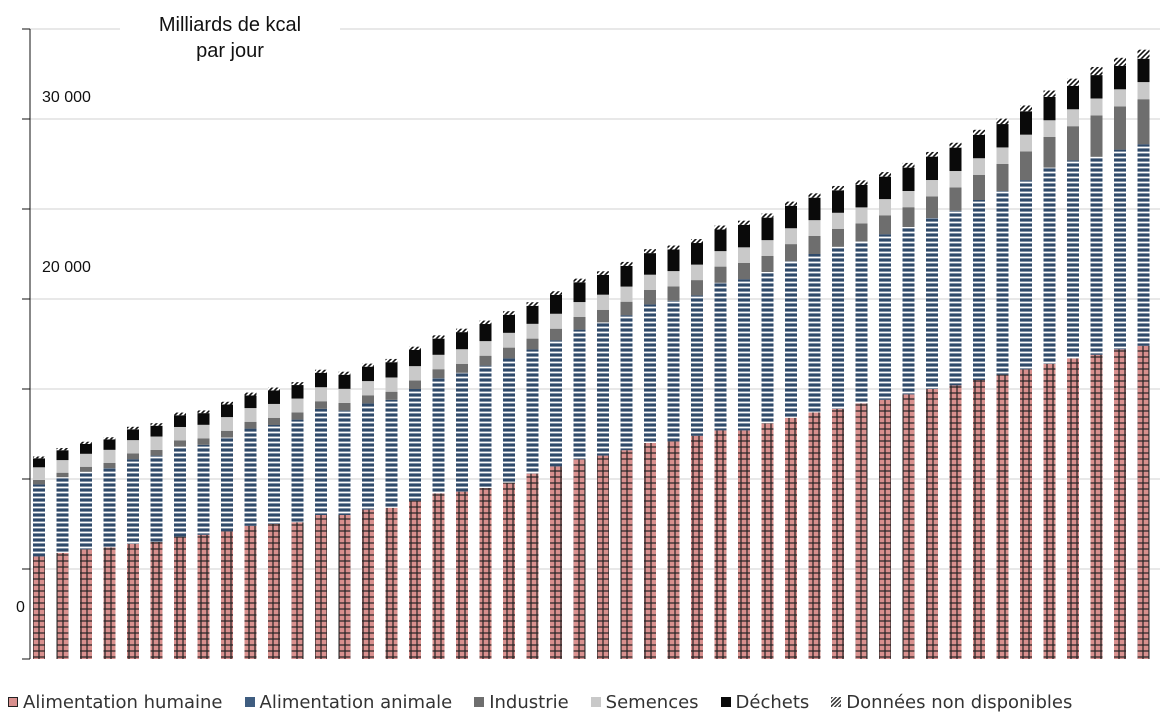  Describe the element at coordinates (529, 702) in the screenshot. I see `legend-label: Industrie` at that location.